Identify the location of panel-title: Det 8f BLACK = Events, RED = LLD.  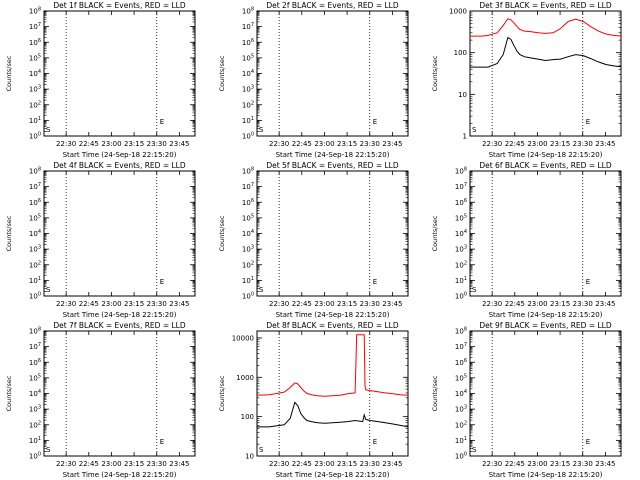
(332, 325).